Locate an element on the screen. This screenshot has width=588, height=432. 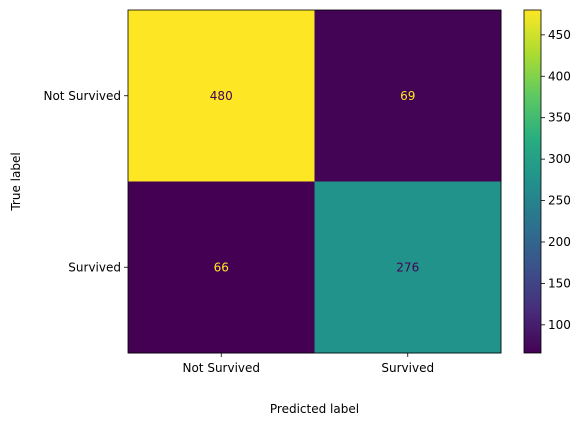
y-axis-label: True label is located at coordinates (16, 181).